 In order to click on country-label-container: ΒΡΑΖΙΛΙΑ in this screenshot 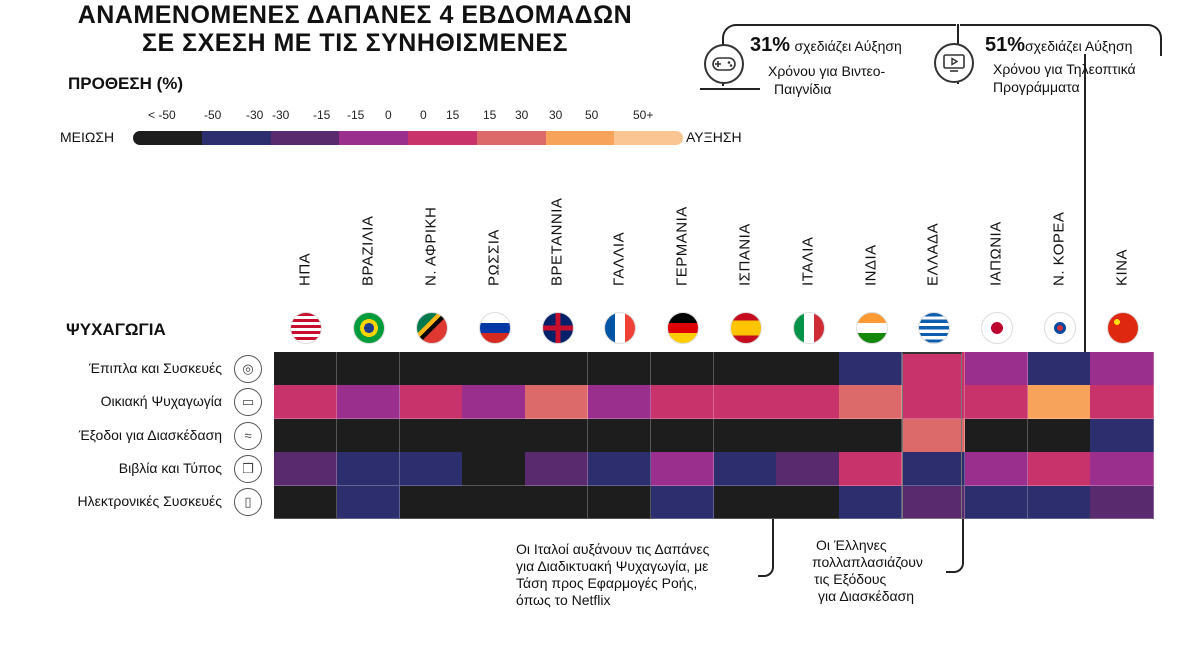, I will do `click(368, 208)`.